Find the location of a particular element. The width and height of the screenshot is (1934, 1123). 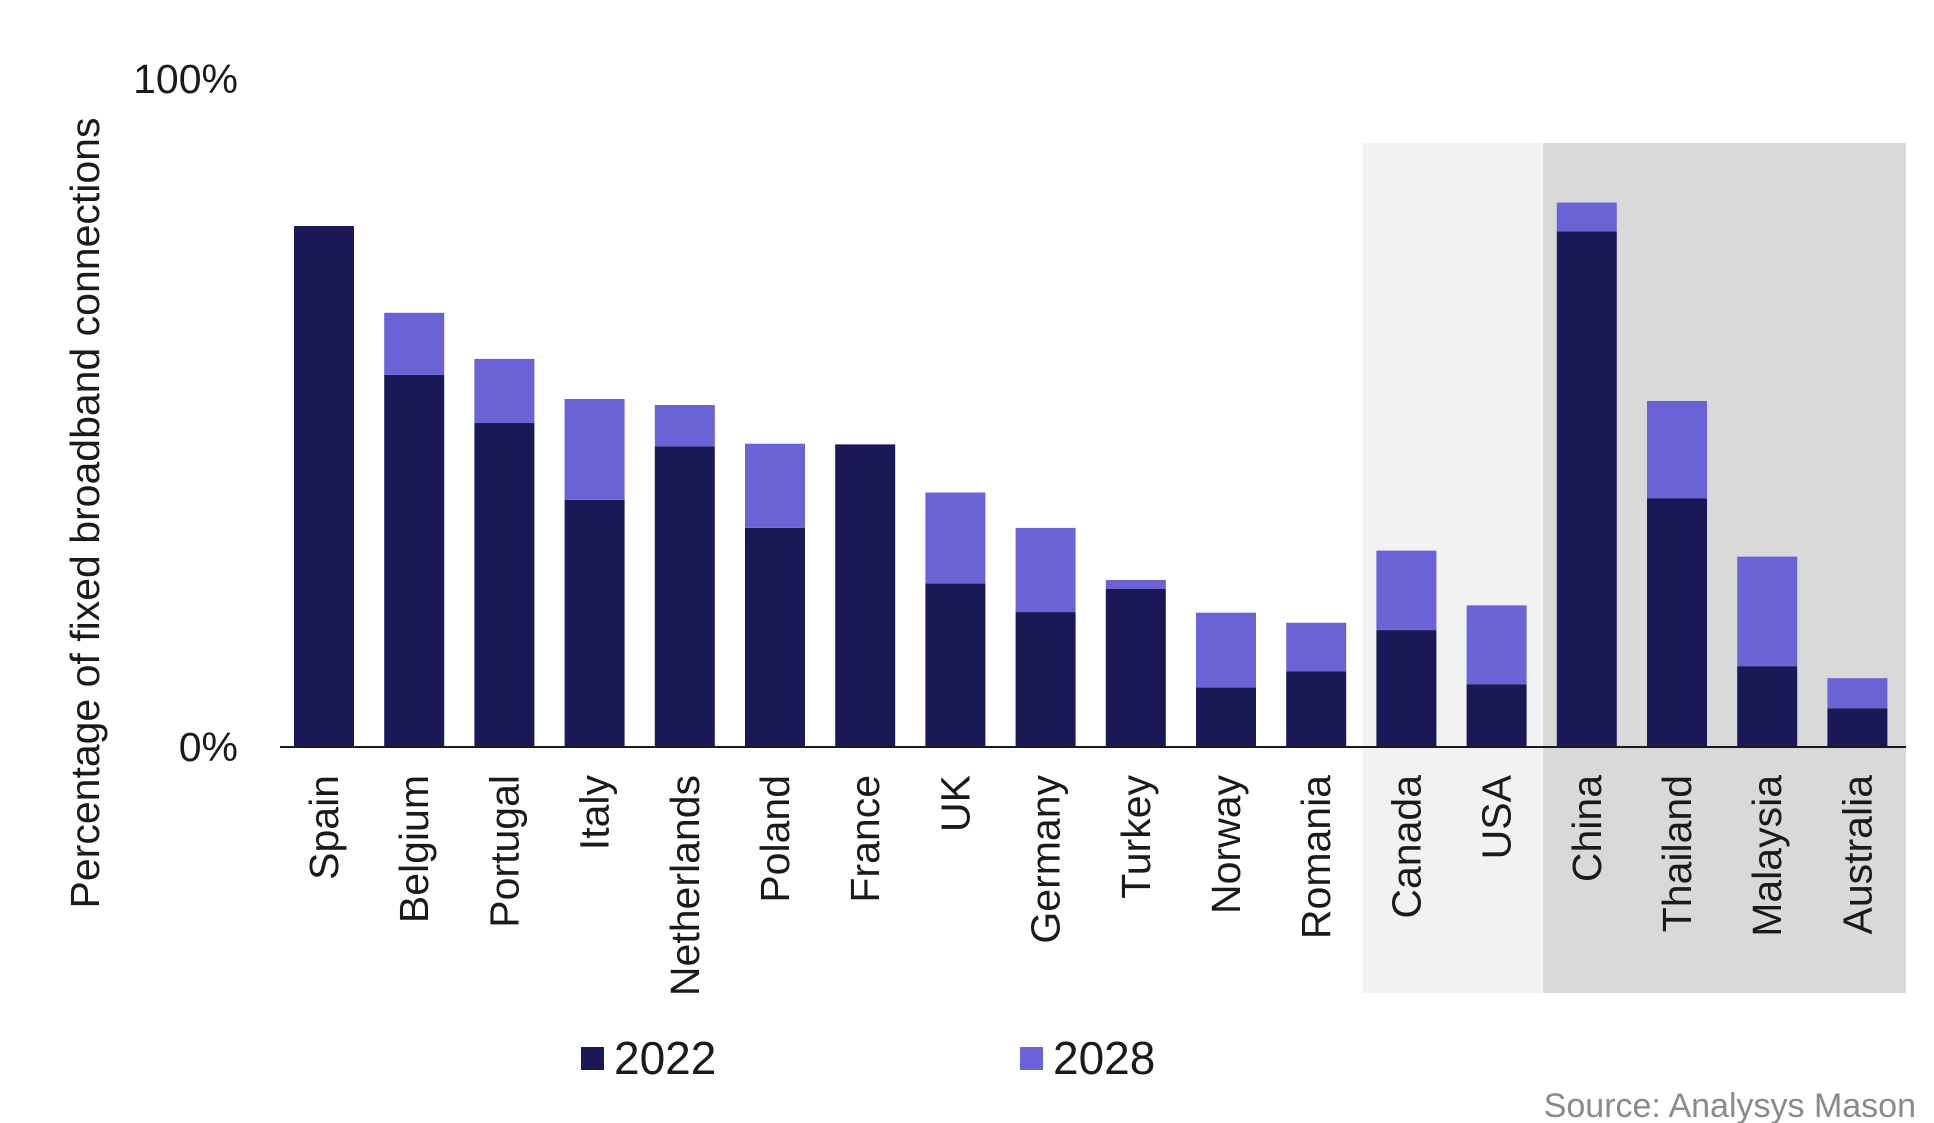

legend-label-2028: 2028 is located at coordinates (1104, 1058).